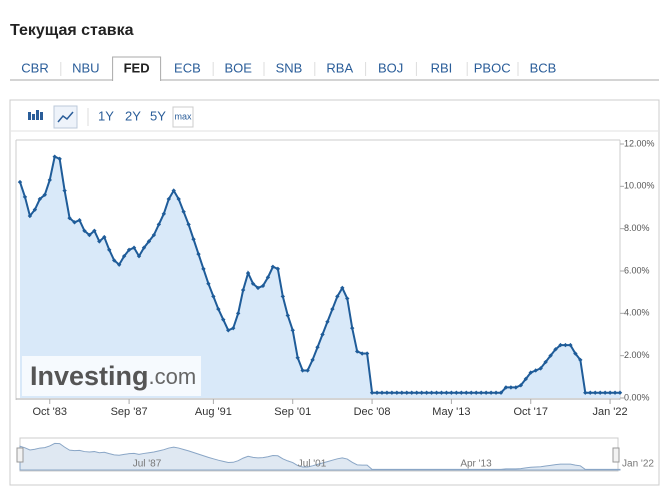  What do you see at coordinates (637, 355) in the screenshot?
I see `y-tick-label: 2.00%` at bounding box center [637, 355].